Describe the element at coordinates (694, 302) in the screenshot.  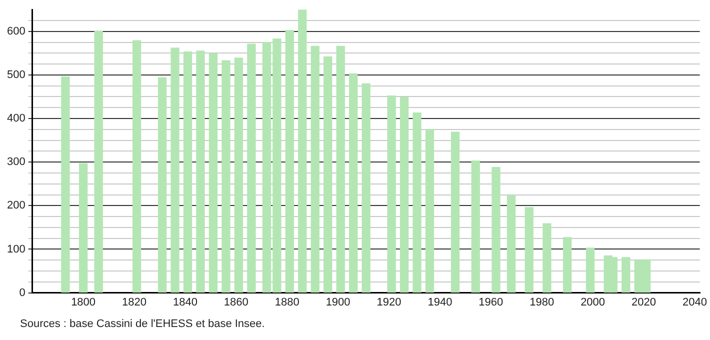
I see `x-tick-label: 2040` at that location.